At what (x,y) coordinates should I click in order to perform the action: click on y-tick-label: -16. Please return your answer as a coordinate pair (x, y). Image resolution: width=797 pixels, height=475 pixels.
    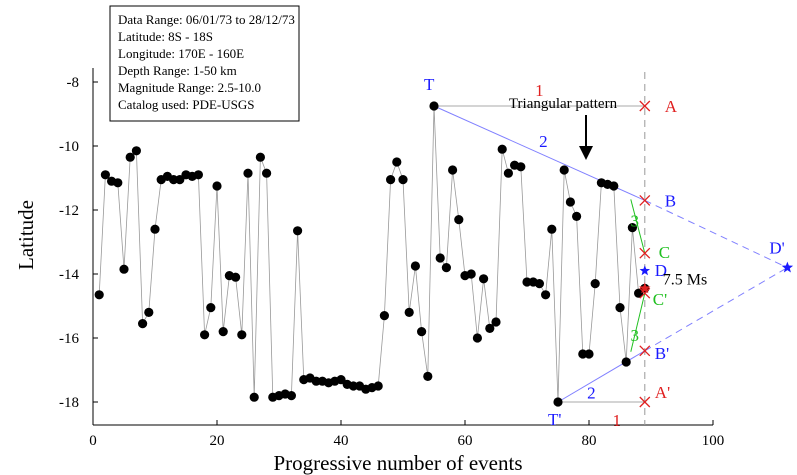
    Looking at the image, I should click on (69, 339).